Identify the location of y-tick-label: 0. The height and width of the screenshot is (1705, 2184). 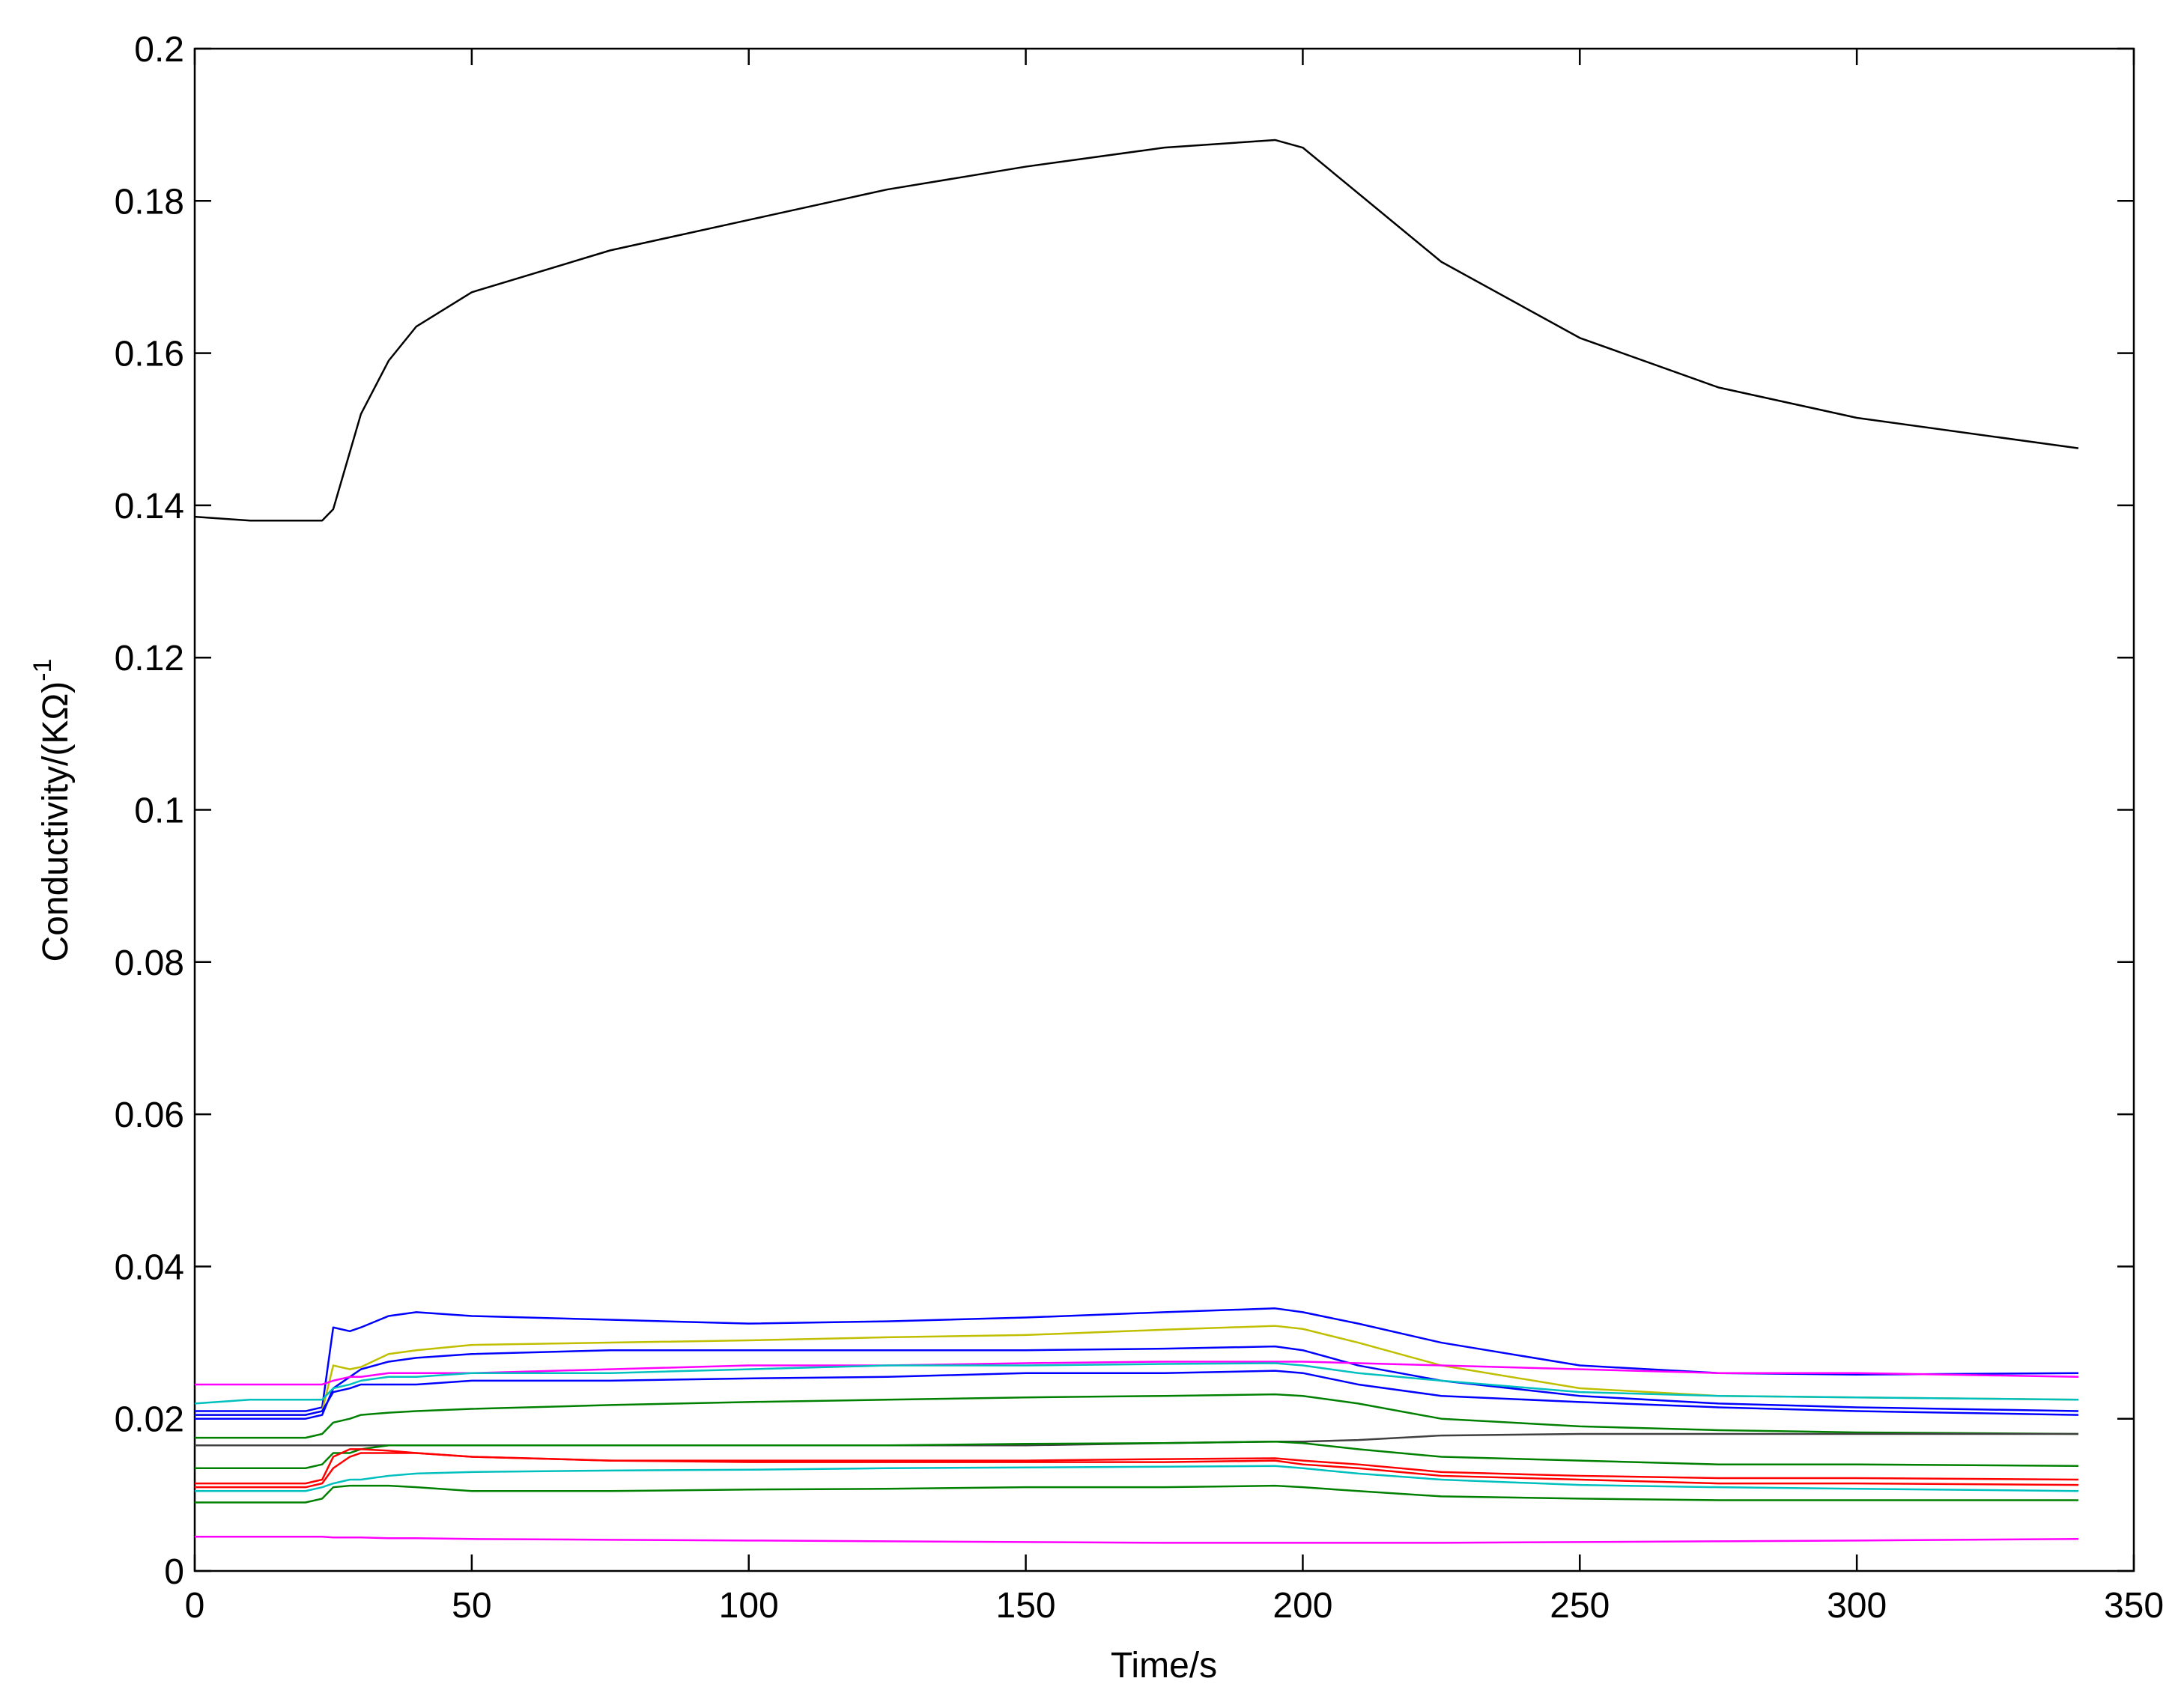
(174, 1572).